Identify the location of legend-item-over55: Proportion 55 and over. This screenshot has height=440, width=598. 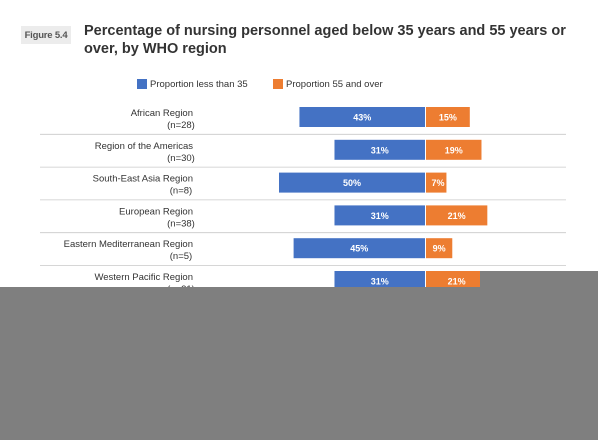
(328, 84).